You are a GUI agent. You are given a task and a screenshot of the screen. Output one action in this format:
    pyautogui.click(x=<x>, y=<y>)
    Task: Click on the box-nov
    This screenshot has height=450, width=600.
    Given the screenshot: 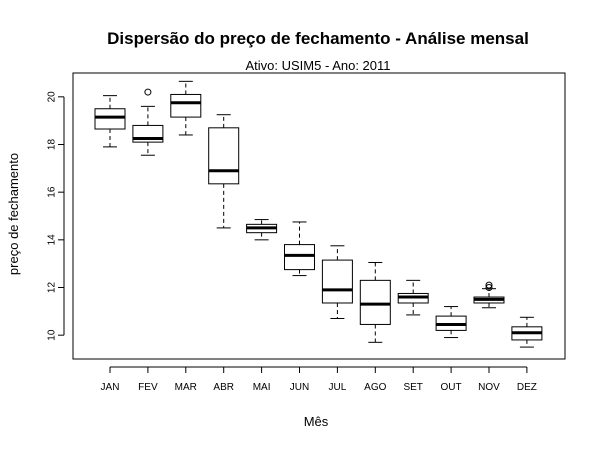 What is the action you would take?
    pyautogui.click(x=489, y=295)
    